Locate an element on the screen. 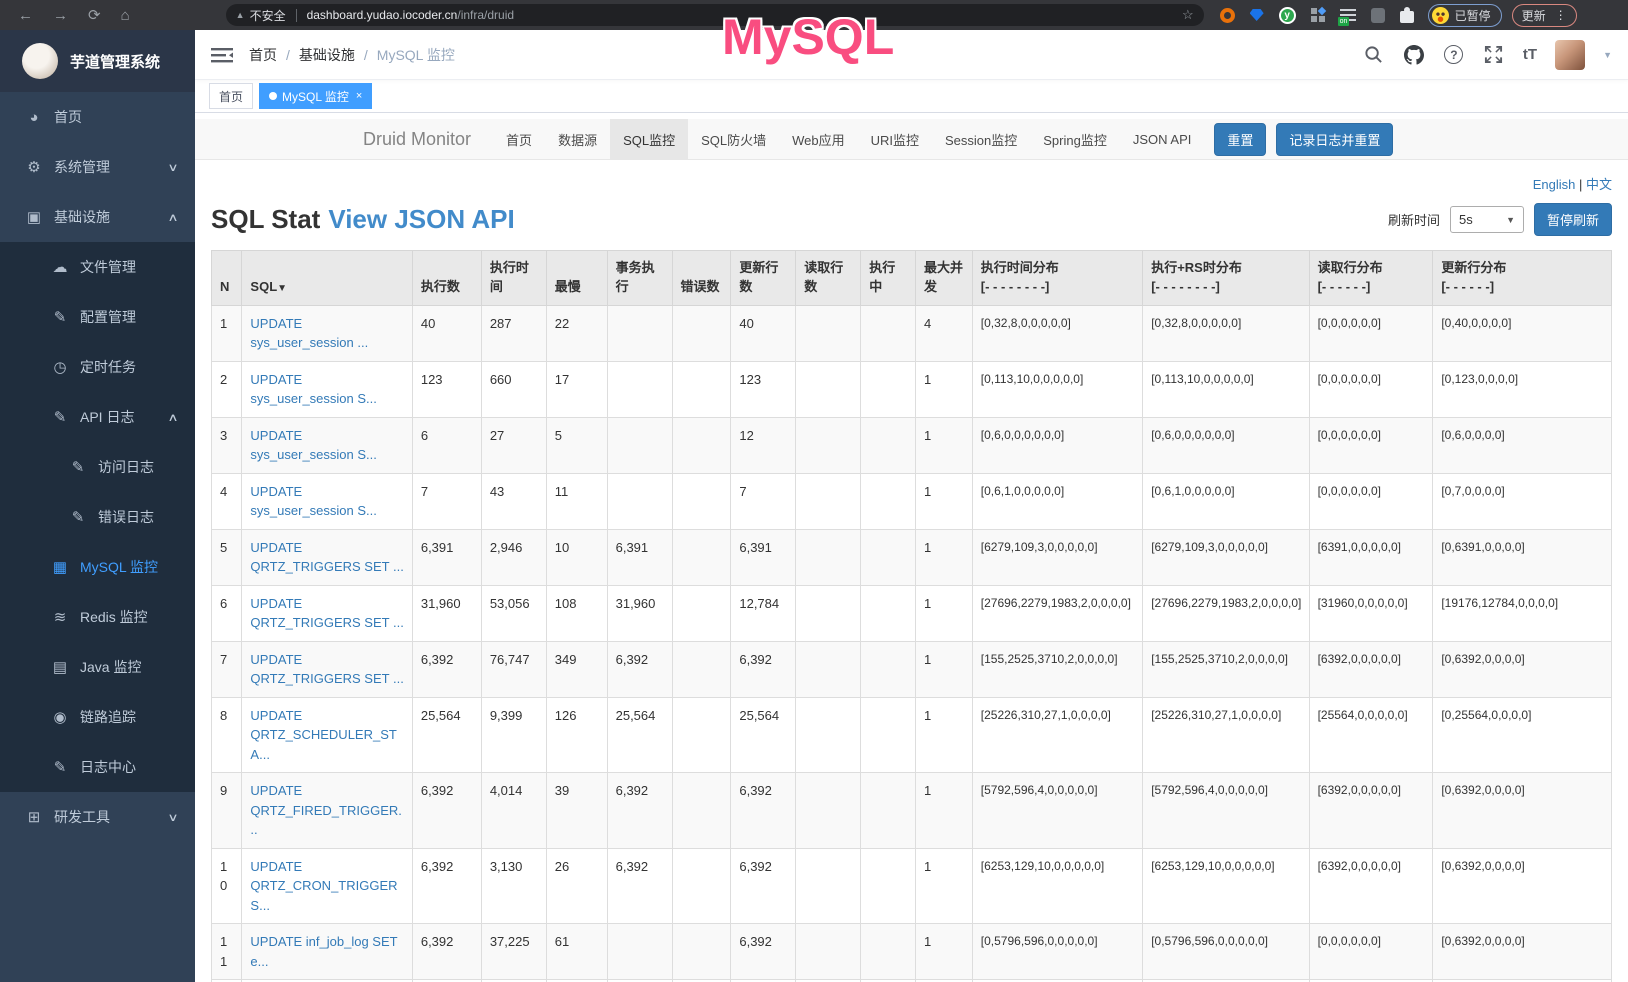 The width and height of the screenshot is (1628, 982). font-size-icon: tT is located at coordinates (1530, 54).